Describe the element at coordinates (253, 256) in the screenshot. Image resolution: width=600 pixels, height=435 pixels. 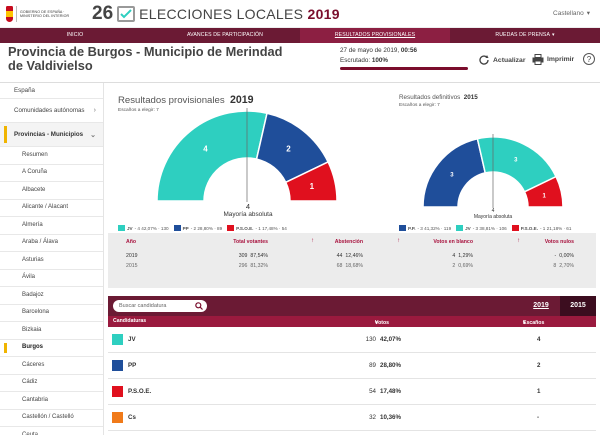
I see `summary-cell-total: 309 87,54%` at that location.